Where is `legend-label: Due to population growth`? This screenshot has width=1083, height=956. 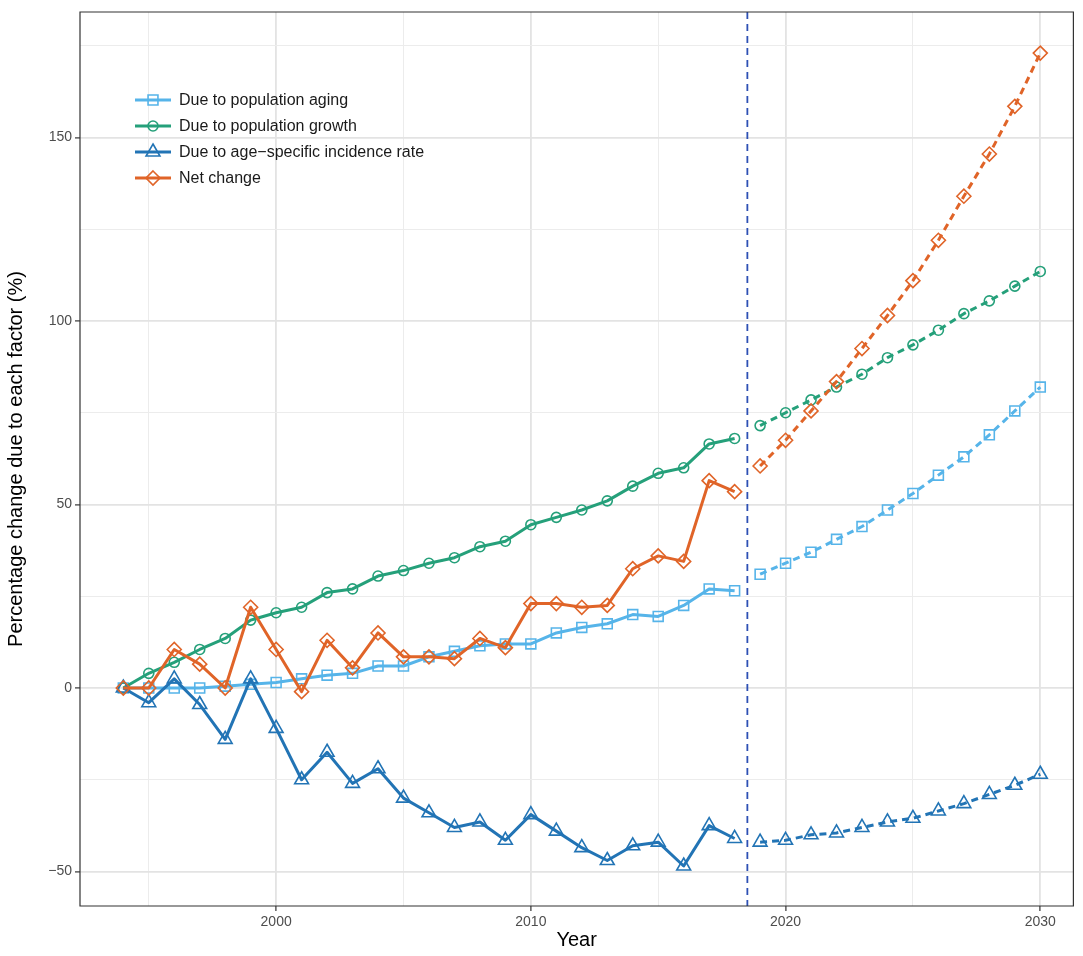
legend-label: Due to population growth is located at coordinates (268, 126).